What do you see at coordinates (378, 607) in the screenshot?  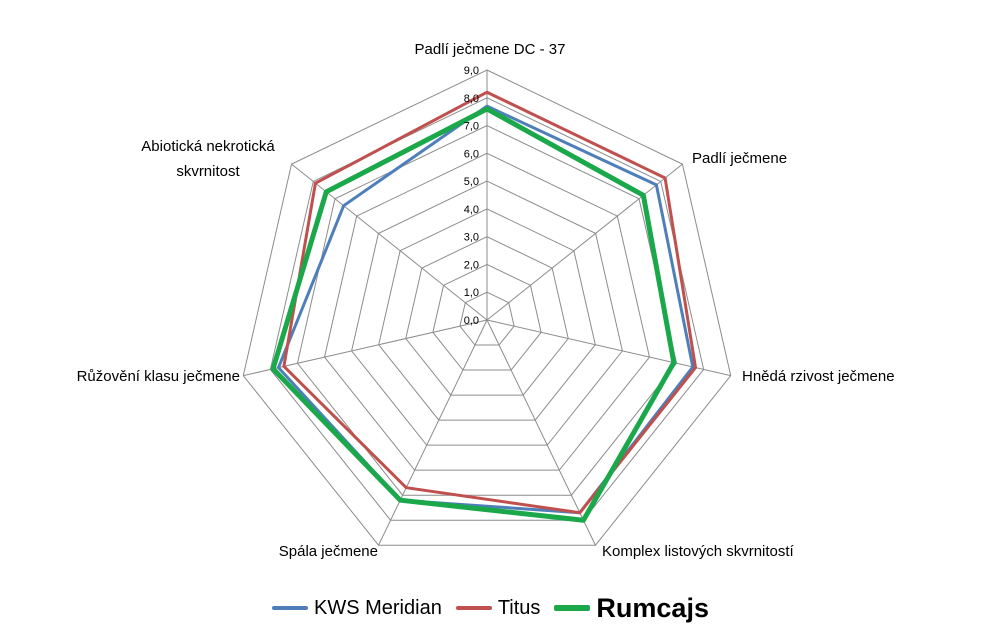 I see `legend-label-kws-meridian: KWS Meridian` at bounding box center [378, 607].